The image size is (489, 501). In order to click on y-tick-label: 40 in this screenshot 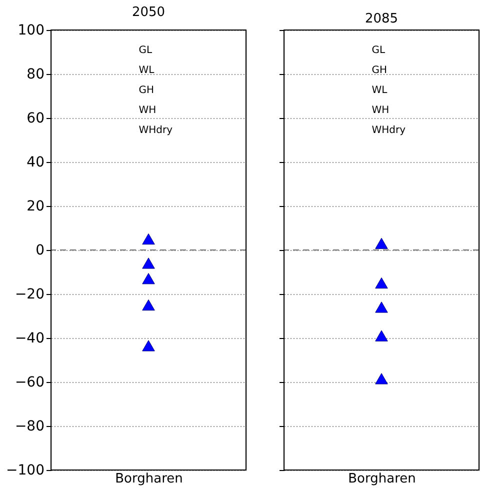, I will do `click(35, 162)`.